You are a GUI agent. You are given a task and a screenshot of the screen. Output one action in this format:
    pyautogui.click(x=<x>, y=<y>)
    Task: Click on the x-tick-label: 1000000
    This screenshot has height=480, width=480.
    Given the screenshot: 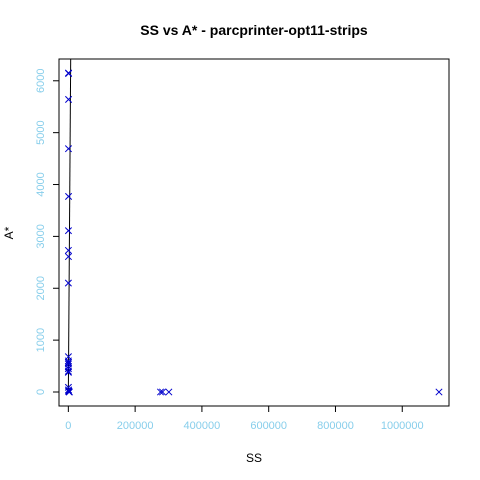 What is the action you would take?
    pyautogui.click(x=402, y=426)
    